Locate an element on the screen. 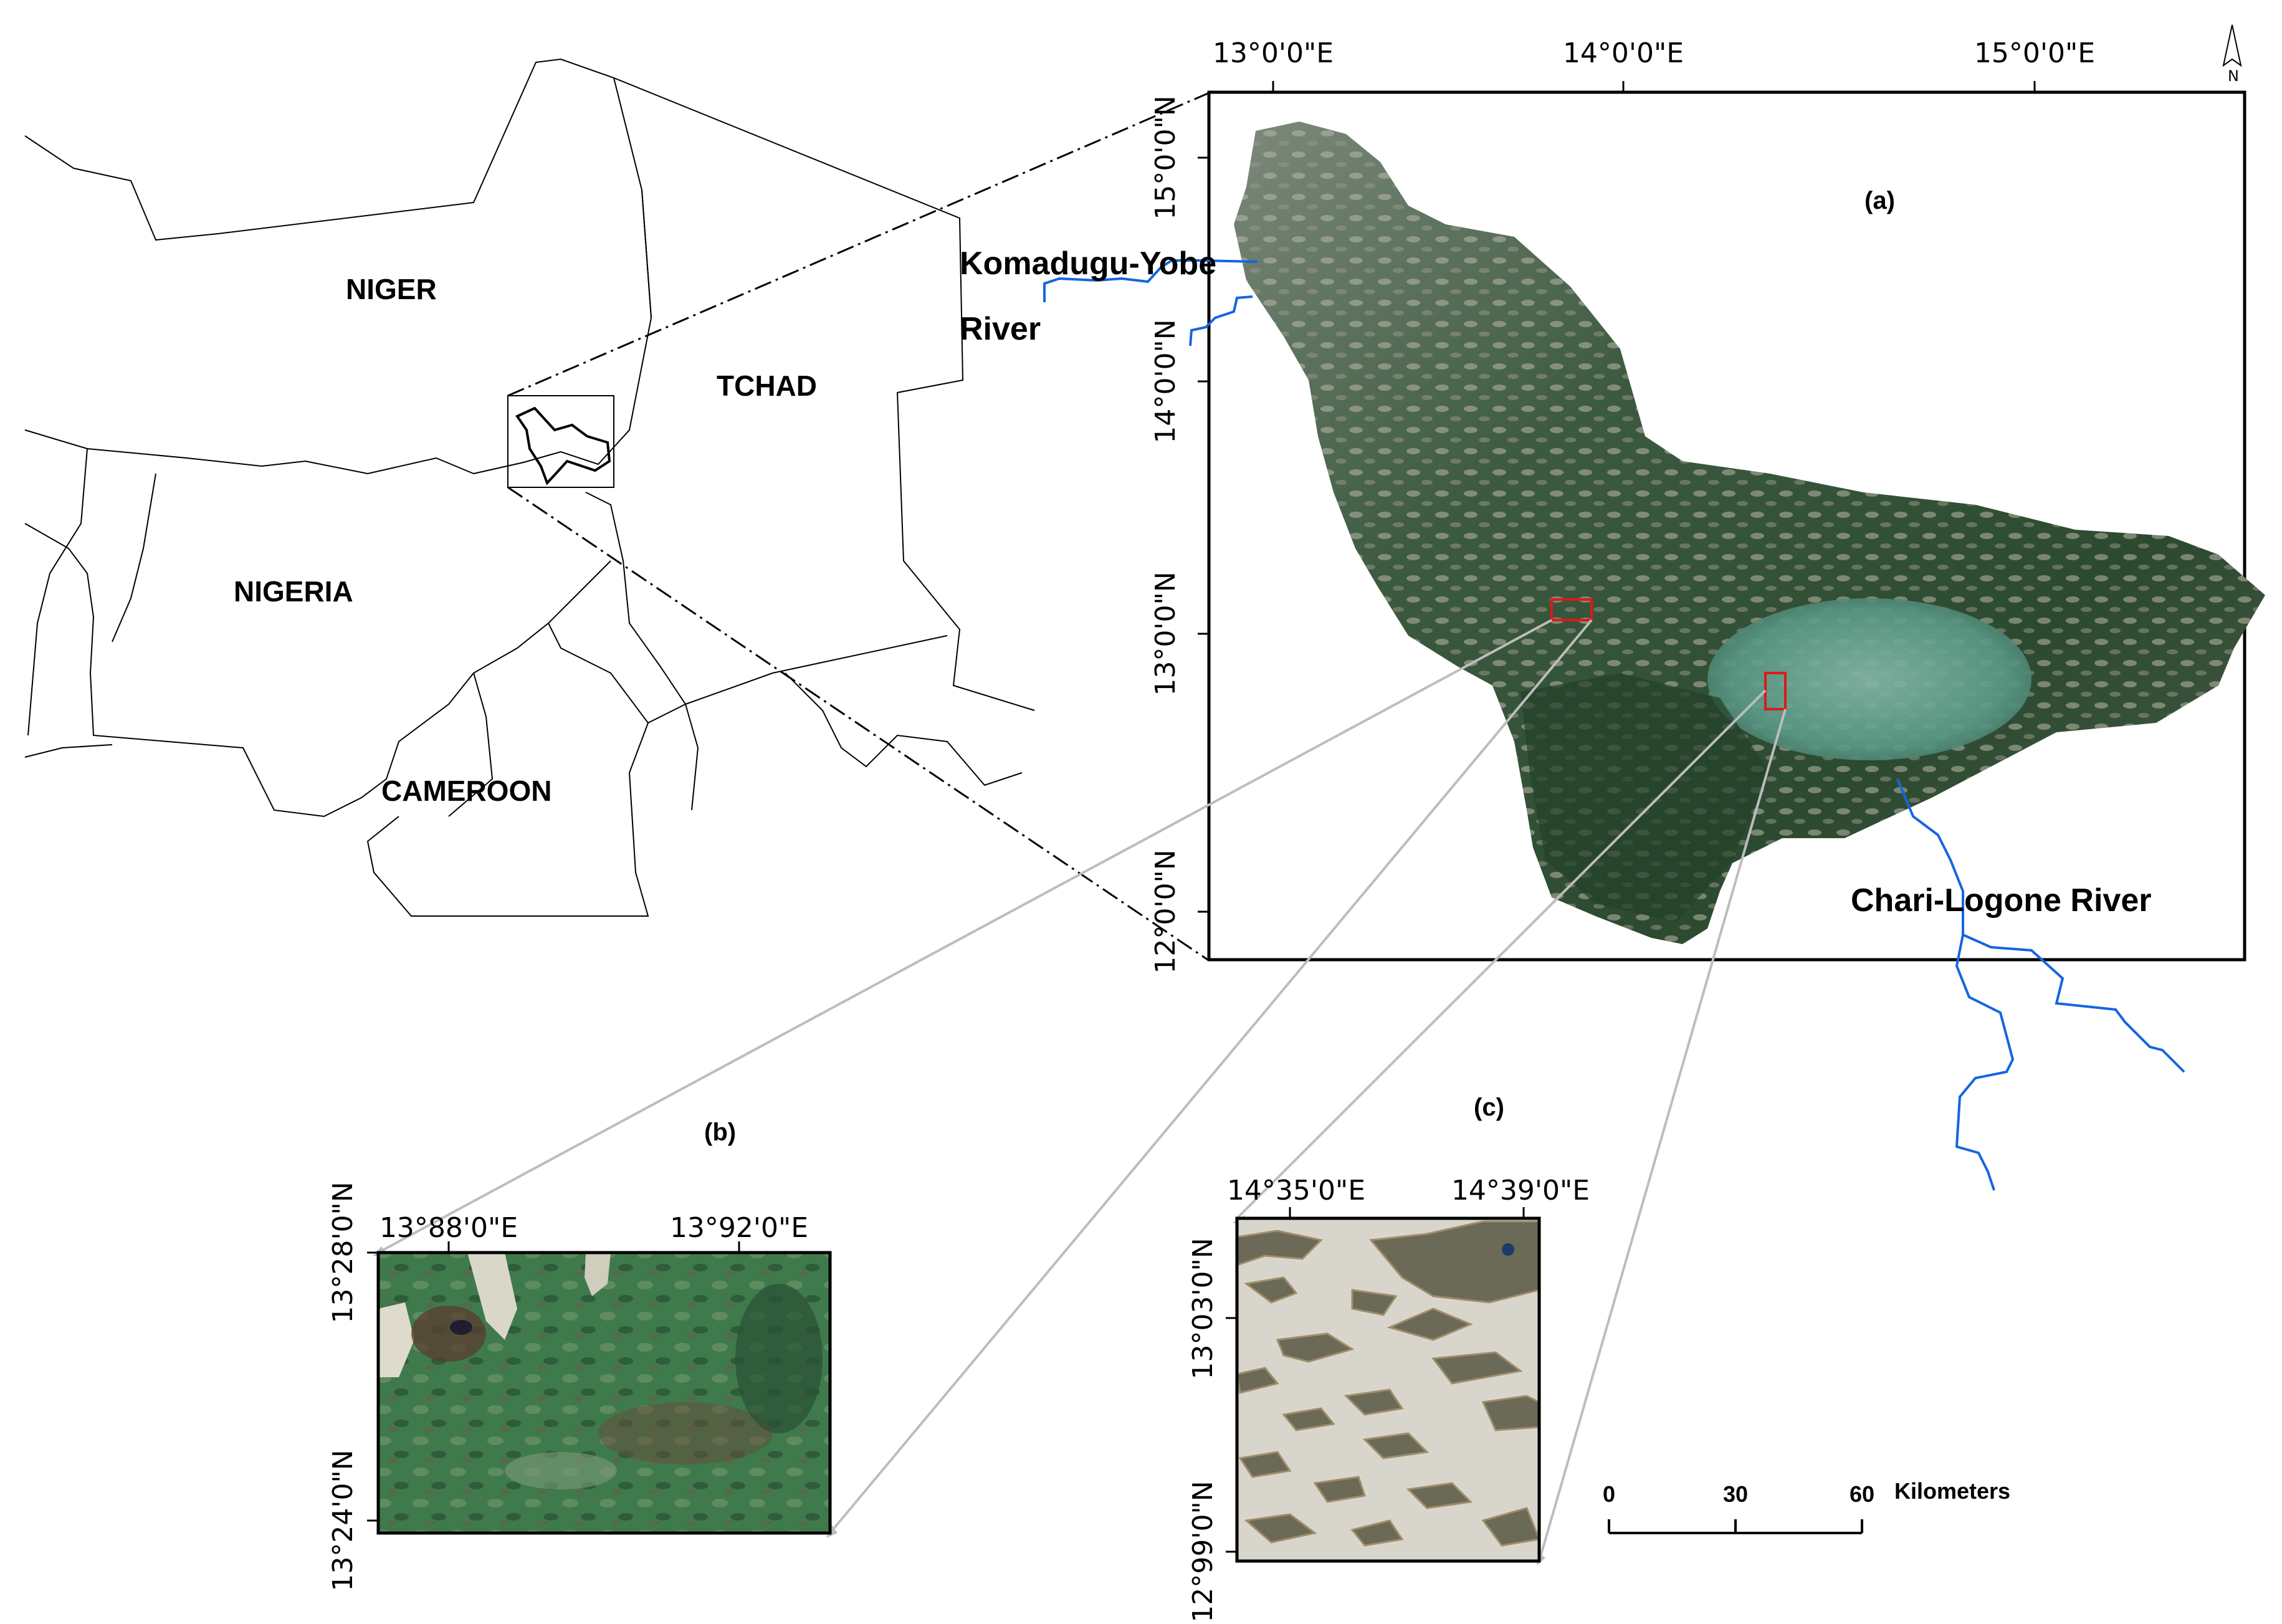 The image size is (2282, 1624). country-label-tchad: TCHAD is located at coordinates (767, 386).